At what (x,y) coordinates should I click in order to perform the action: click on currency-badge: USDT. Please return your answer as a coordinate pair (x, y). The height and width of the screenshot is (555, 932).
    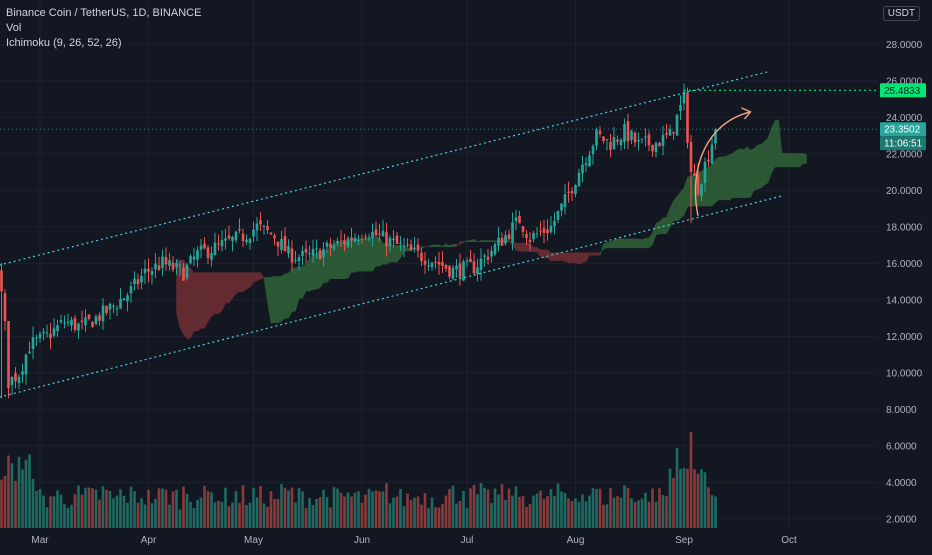
    Looking at the image, I should click on (901, 13).